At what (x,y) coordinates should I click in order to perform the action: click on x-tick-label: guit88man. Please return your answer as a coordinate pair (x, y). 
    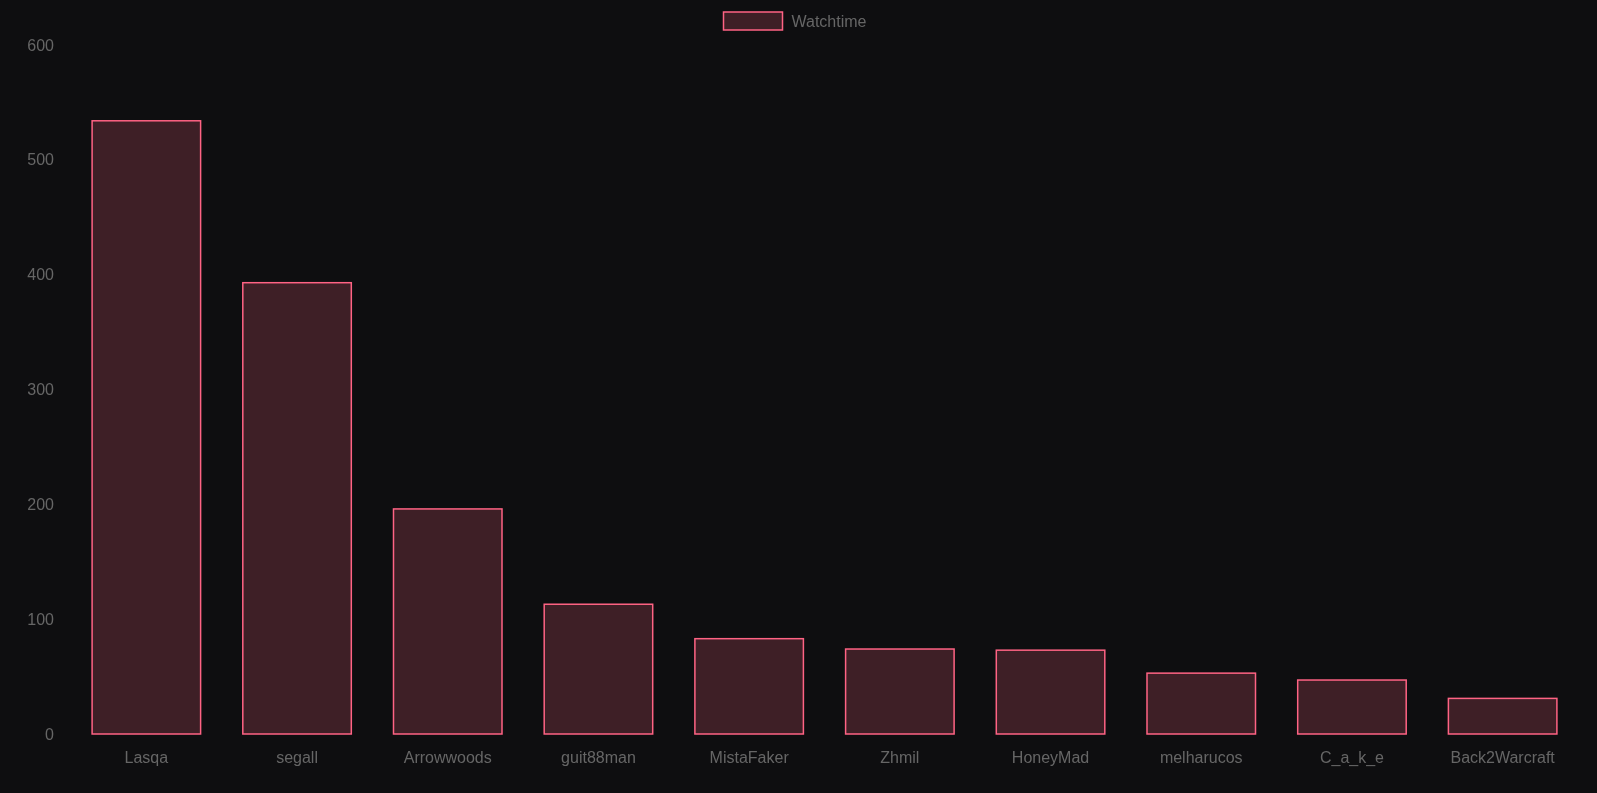
    Looking at the image, I should click on (598, 757).